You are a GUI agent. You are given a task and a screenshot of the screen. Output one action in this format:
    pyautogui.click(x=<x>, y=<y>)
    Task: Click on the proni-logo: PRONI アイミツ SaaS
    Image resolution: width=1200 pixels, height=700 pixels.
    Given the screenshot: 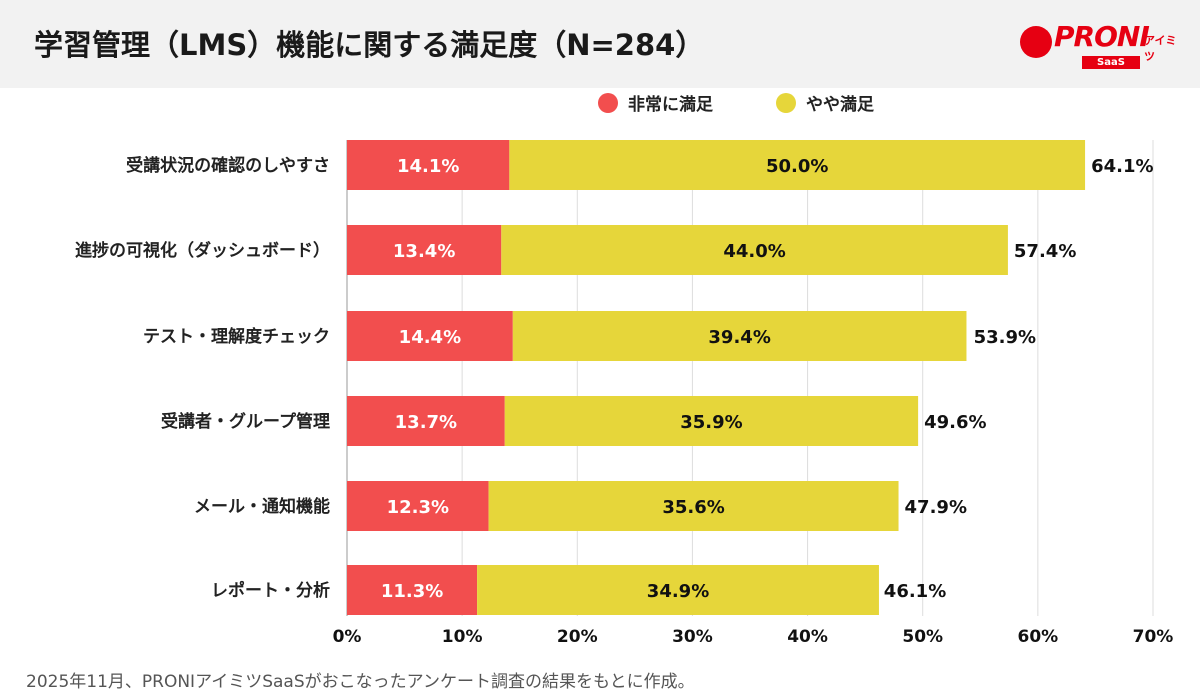 What is the action you would take?
    pyautogui.click(x=1100, y=44)
    